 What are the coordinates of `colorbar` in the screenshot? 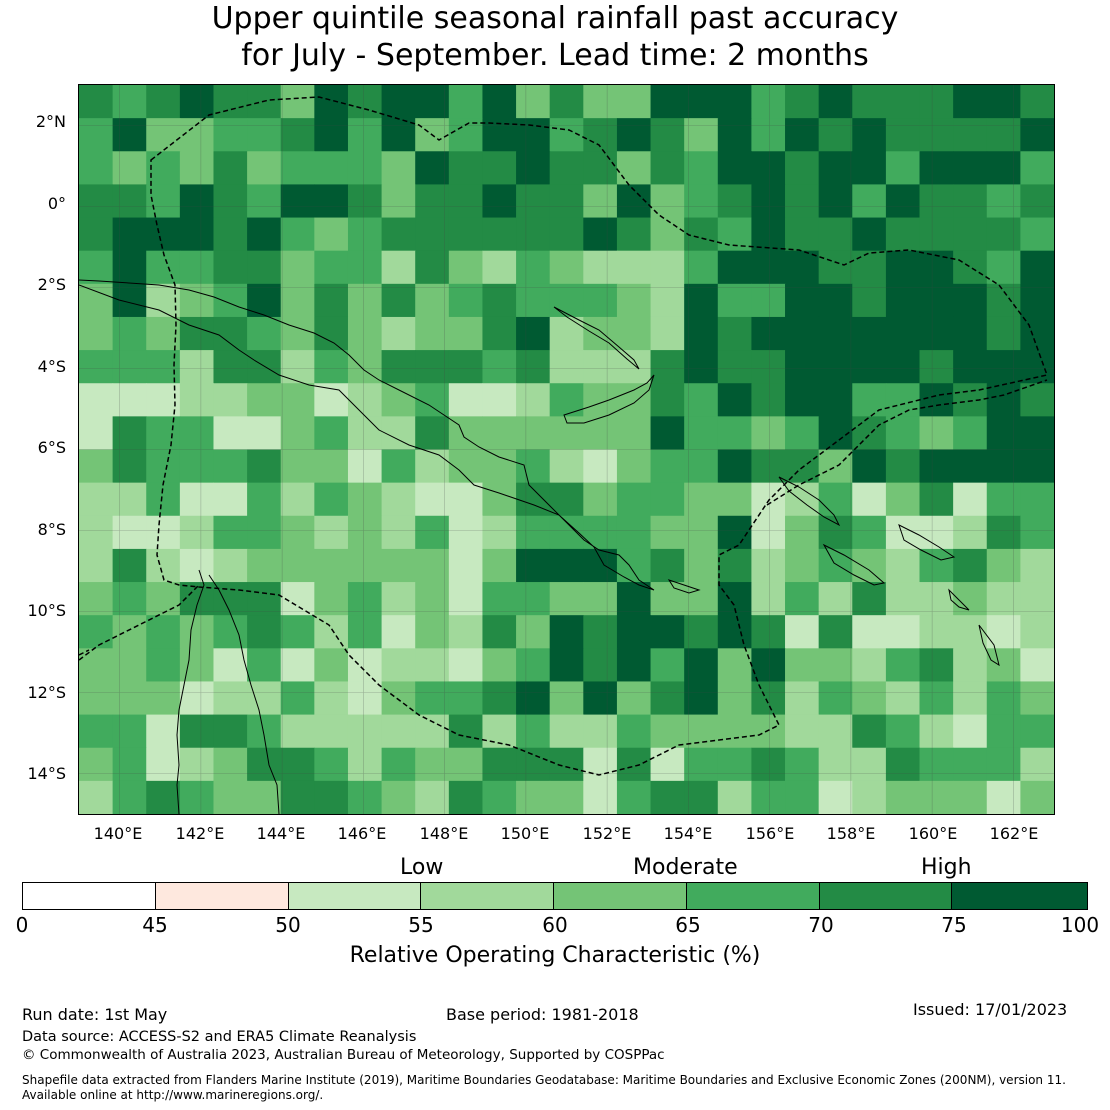 It's located at (555, 896).